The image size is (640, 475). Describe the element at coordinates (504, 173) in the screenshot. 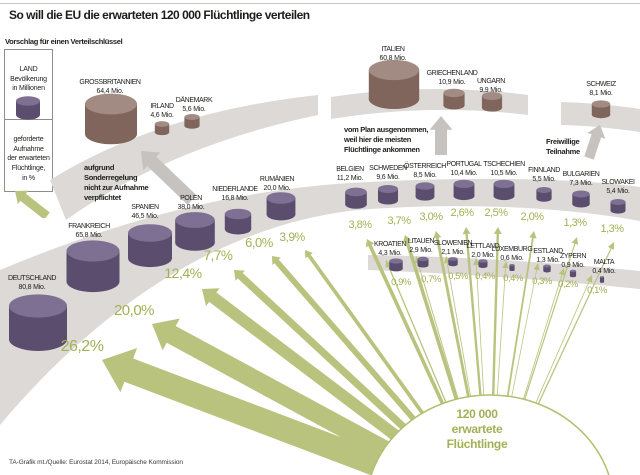

I see `country-population-cz: 10,5 Mio.` at that location.